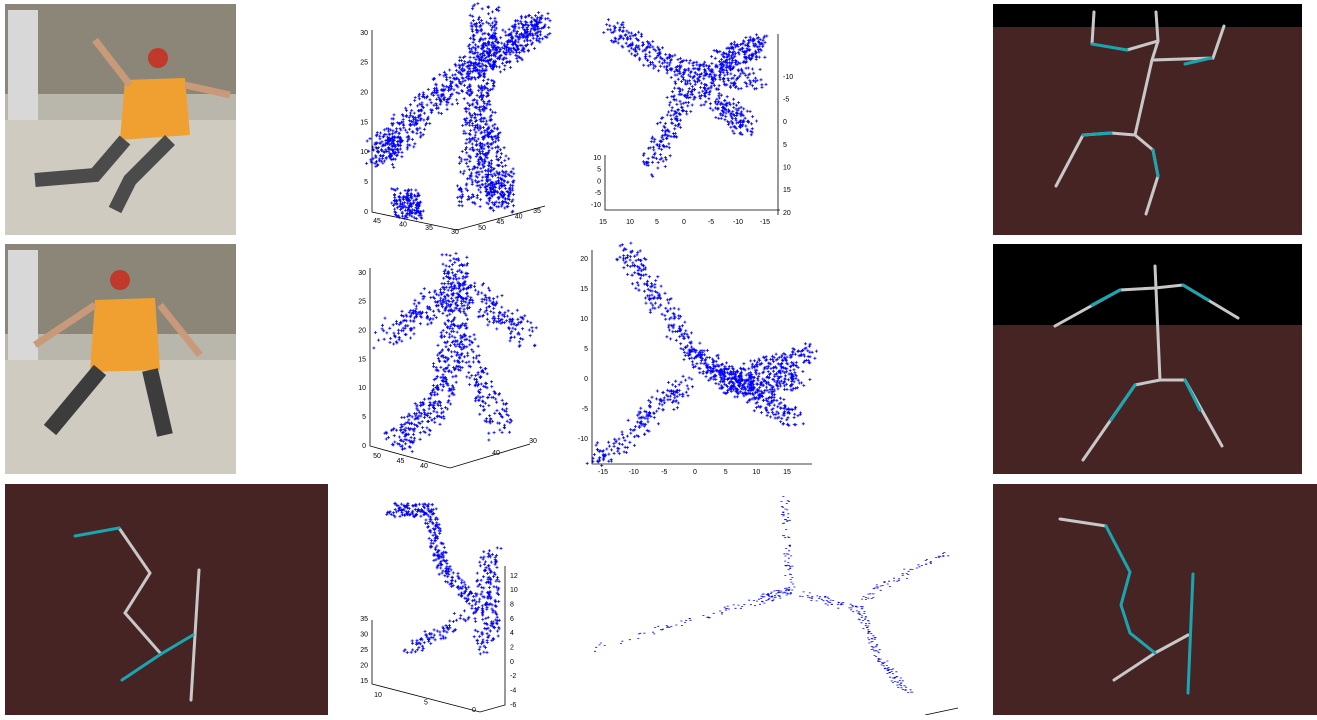  What do you see at coordinates (512, 605) in the screenshot?
I see `tick-label: 8` at bounding box center [512, 605].